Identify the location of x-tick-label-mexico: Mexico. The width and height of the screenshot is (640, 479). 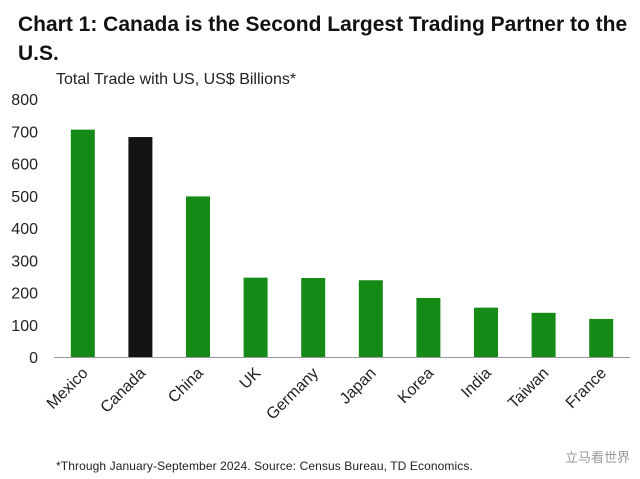
(68, 389).